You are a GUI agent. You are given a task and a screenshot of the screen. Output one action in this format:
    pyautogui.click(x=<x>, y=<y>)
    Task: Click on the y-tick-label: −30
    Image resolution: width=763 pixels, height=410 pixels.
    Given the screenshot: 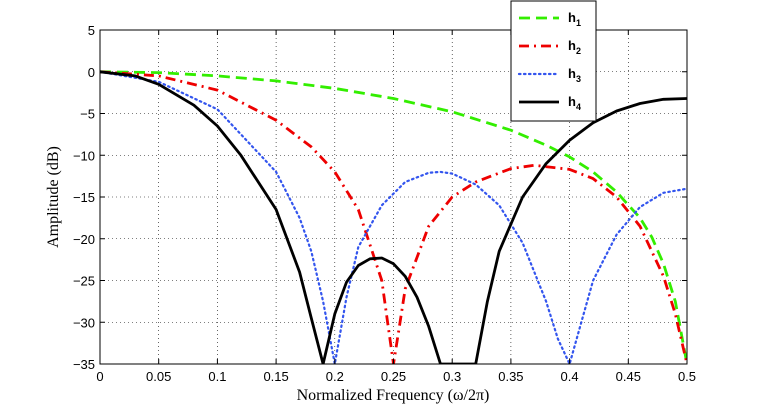 What is the action you would take?
    pyautogui.click(x=84, y=322)
    